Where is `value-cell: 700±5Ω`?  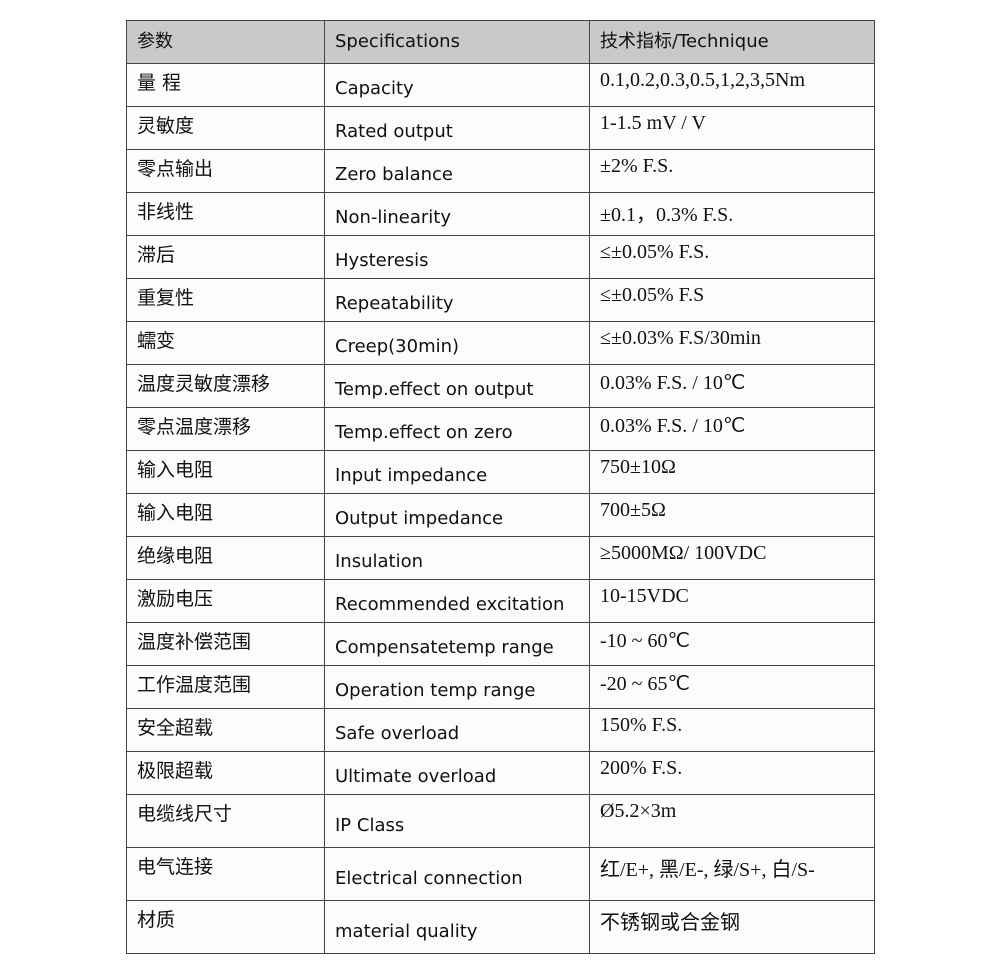
value-cell: 700±5Ω is located at coordinates (732, 515).